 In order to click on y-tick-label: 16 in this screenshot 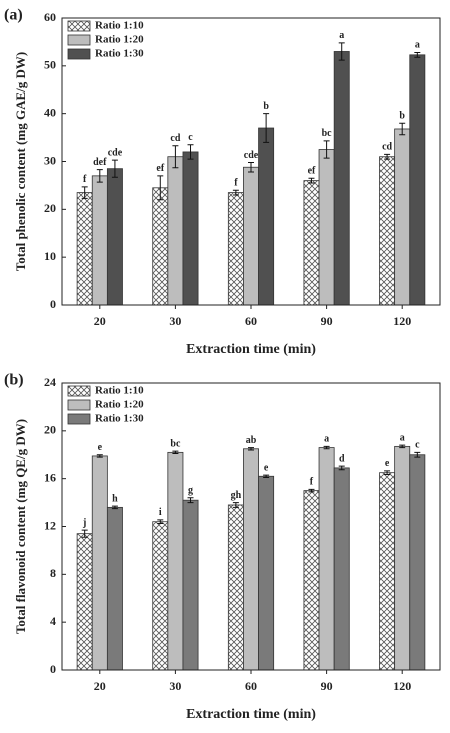, I will do `click(50, 477)`.